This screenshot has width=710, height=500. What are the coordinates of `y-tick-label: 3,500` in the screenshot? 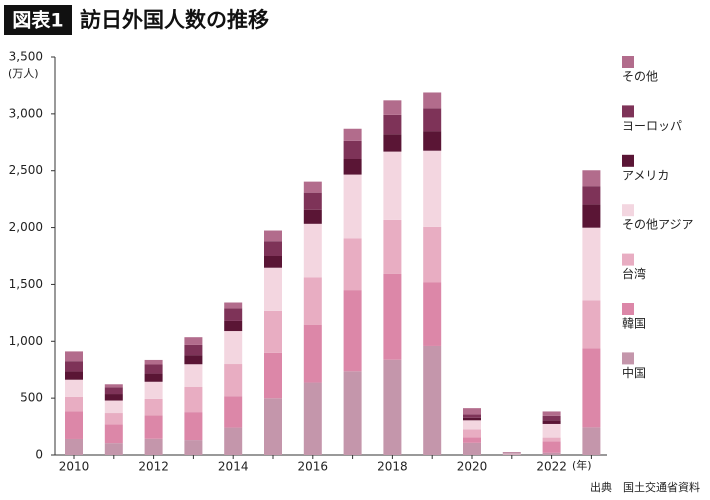 It's located at (26, 57).